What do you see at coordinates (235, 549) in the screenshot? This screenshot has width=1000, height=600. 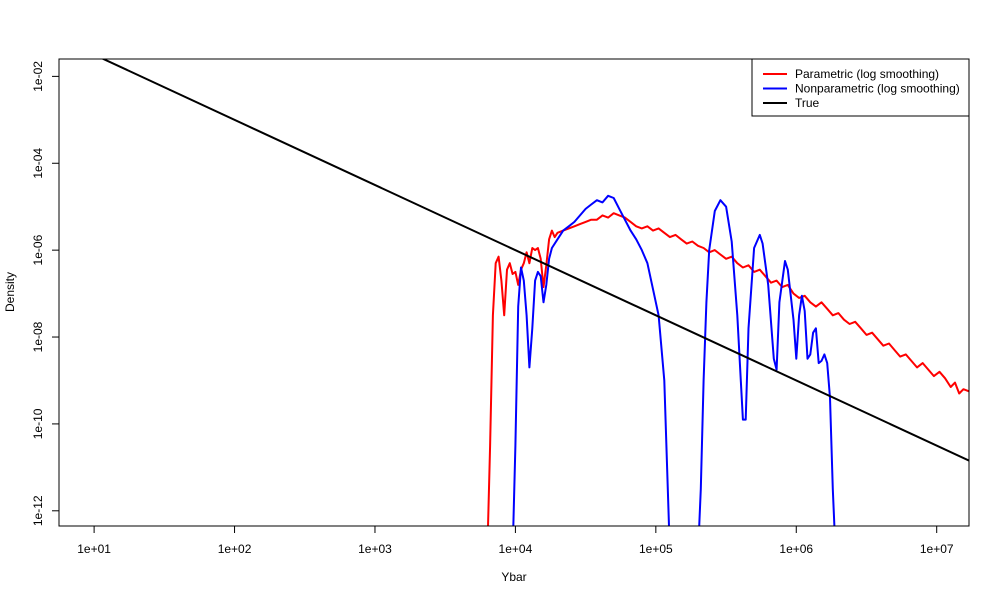 I see `x-tick-label: 1e+02` at bounding box center [235, 549].